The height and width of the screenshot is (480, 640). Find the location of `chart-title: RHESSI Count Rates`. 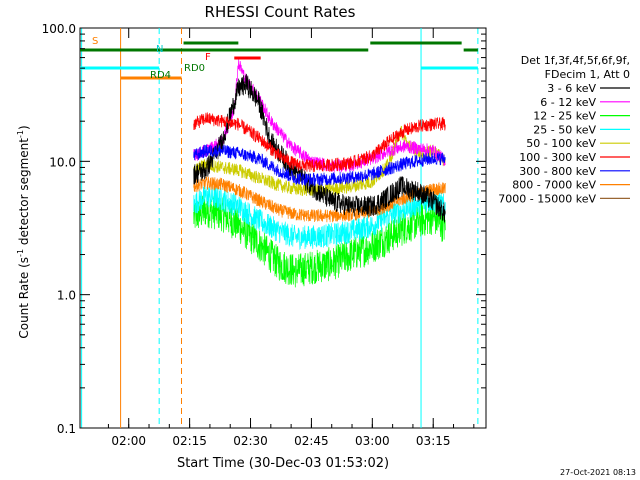

chart-title: RHESSI Count Rates is located at coordinates (280, 12).